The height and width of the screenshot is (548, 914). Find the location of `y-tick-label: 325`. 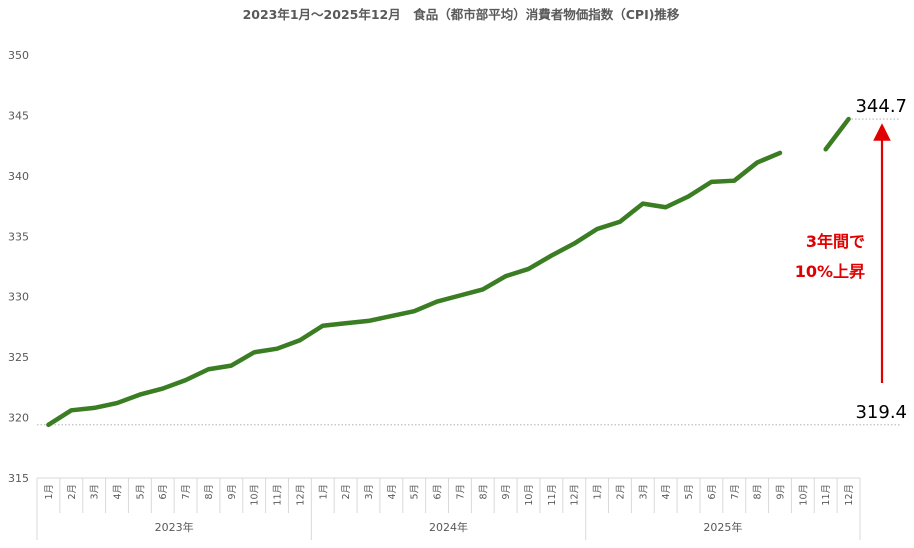

y-tick-label: 325 is located at coordinates (18, 357).